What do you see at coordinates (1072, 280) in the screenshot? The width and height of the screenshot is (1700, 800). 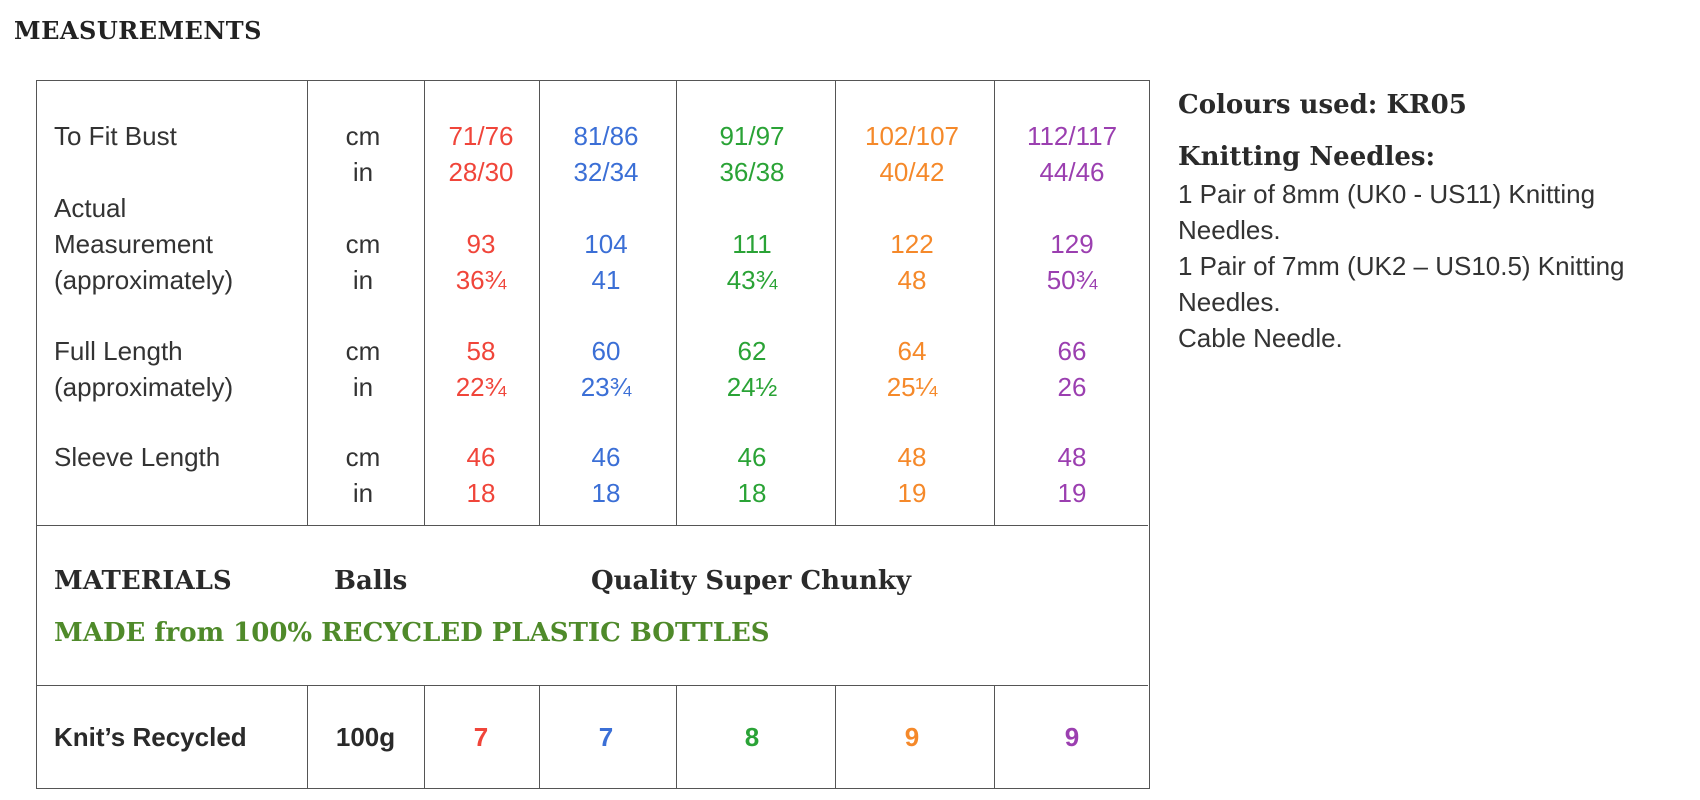 I see `size-value-actual-in: 50¾` at bounding box center [1072, 280].